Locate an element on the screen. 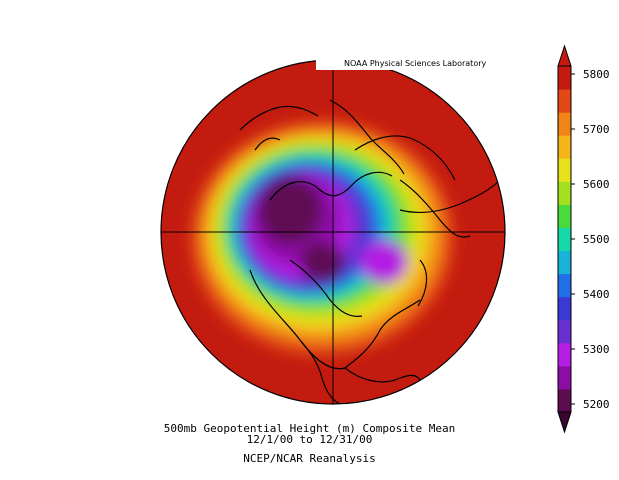 The width and height of the screenshot is (619, 480). colorbar-label-5800: 5800 is located at coordinates (596, 74).